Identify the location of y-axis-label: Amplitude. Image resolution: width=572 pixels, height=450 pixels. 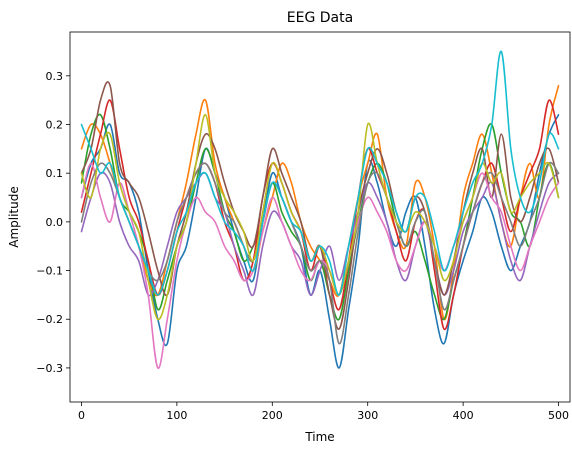
(14, 217).